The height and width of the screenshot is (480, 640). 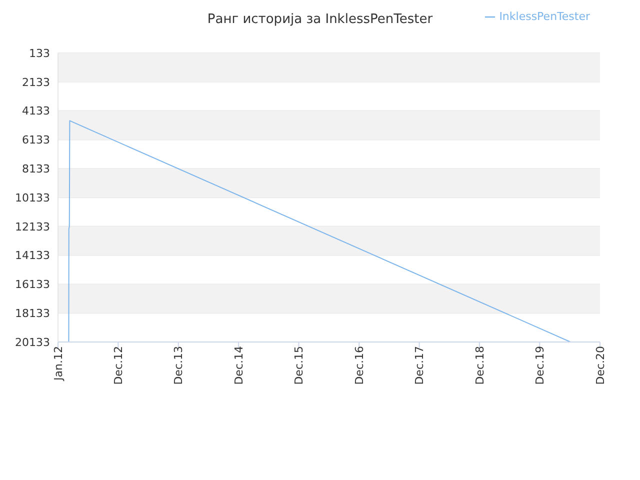 What do you see at coordinates (32, 255) in the screenshot?
I see `y-tick-label: 14133` at bounding box center [32, 255].